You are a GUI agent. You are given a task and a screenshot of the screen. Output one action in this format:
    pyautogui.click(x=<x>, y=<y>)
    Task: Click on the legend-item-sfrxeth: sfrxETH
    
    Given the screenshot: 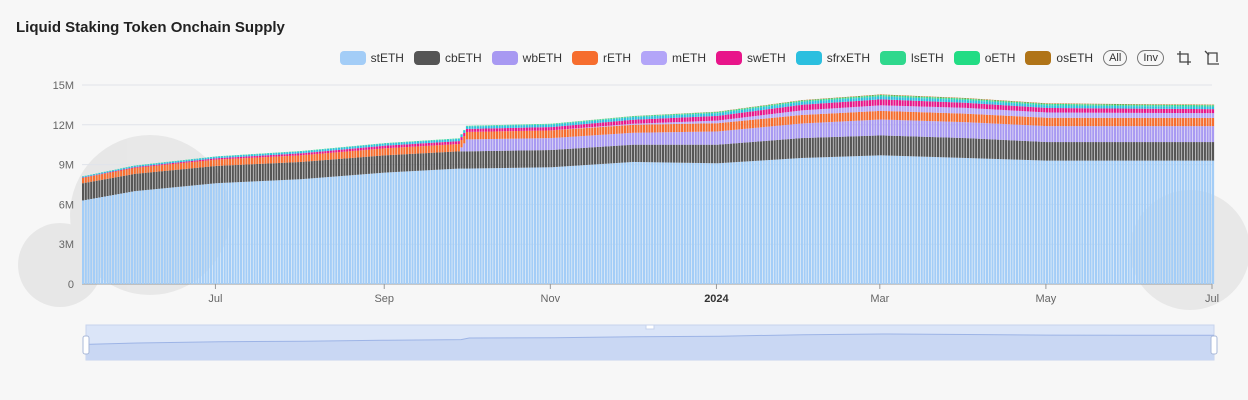 What is the action you would take?
    pyautogui.click(x=832, y=58)
    